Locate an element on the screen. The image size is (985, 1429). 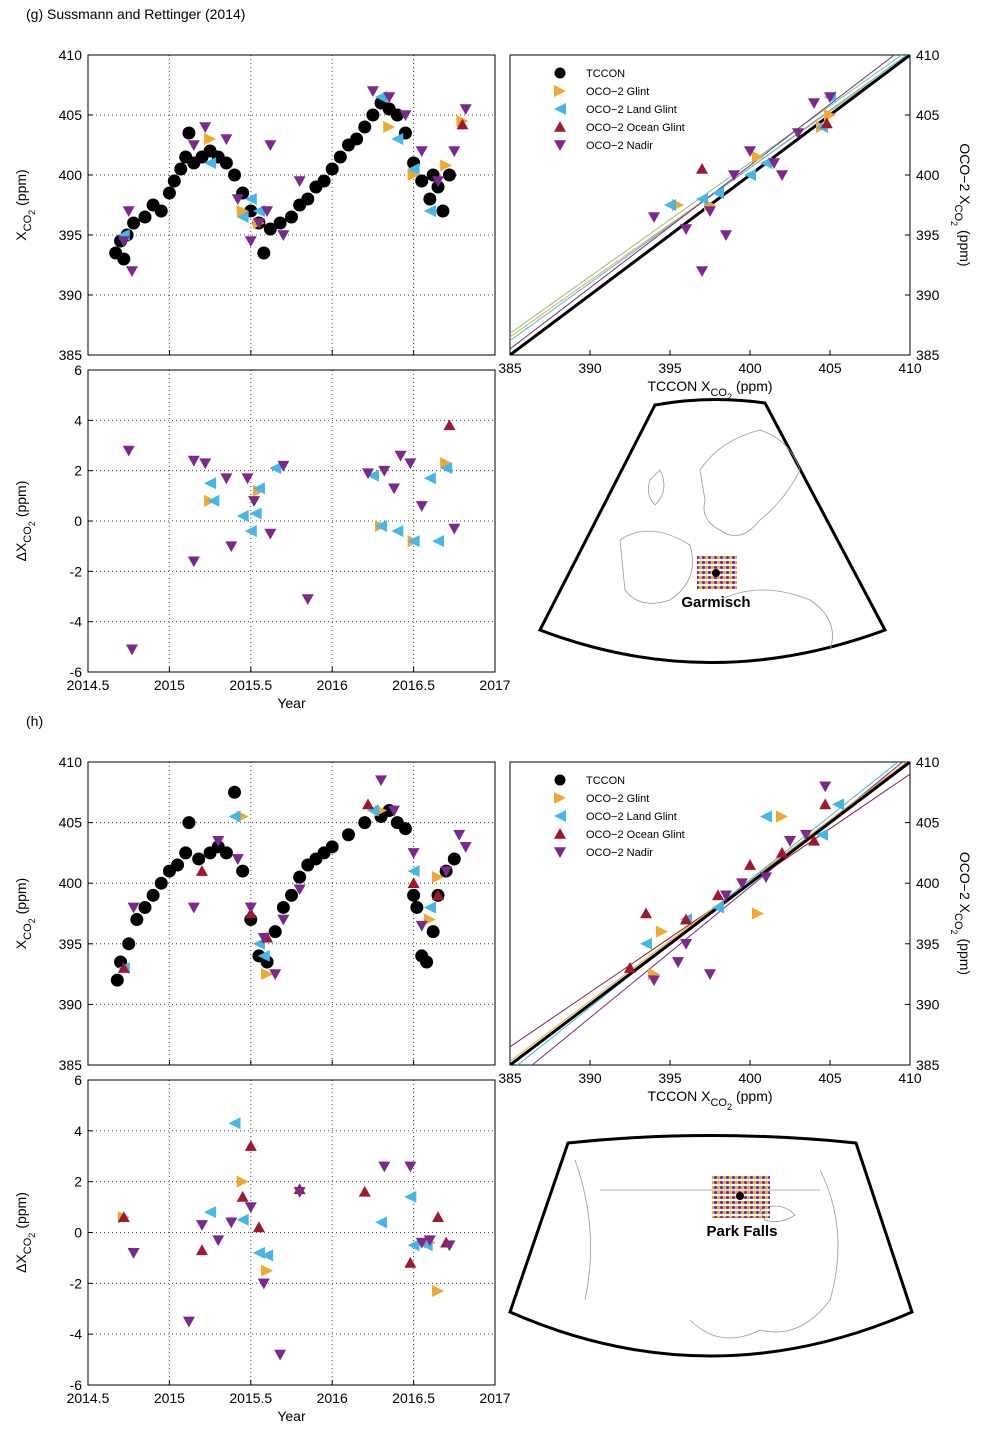
y-tick-label: -6 is located at coordinates (76, 672).